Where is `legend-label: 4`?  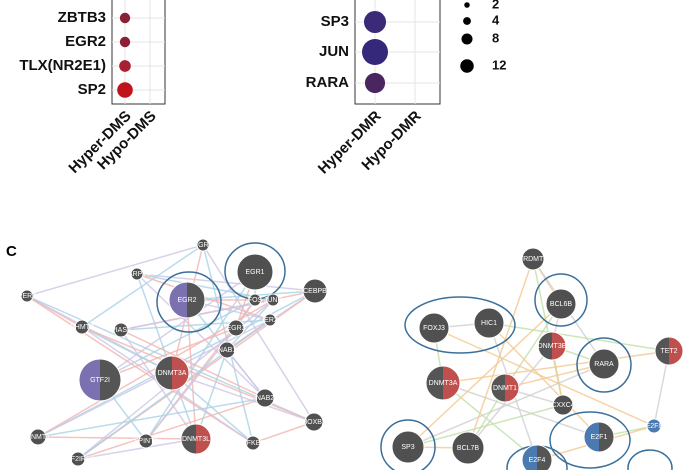
legend-label: 4 is located at coordinates (496, 19).